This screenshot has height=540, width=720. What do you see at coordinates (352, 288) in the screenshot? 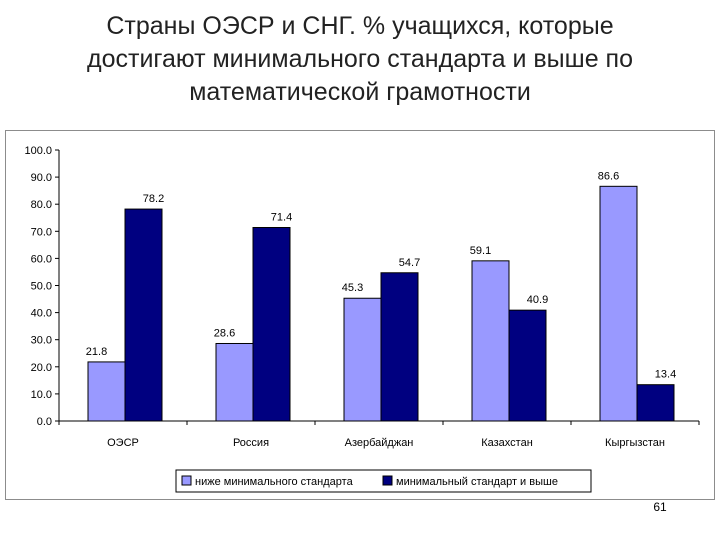
I see `data-label: 45.3` at bounding box center [352, 288].